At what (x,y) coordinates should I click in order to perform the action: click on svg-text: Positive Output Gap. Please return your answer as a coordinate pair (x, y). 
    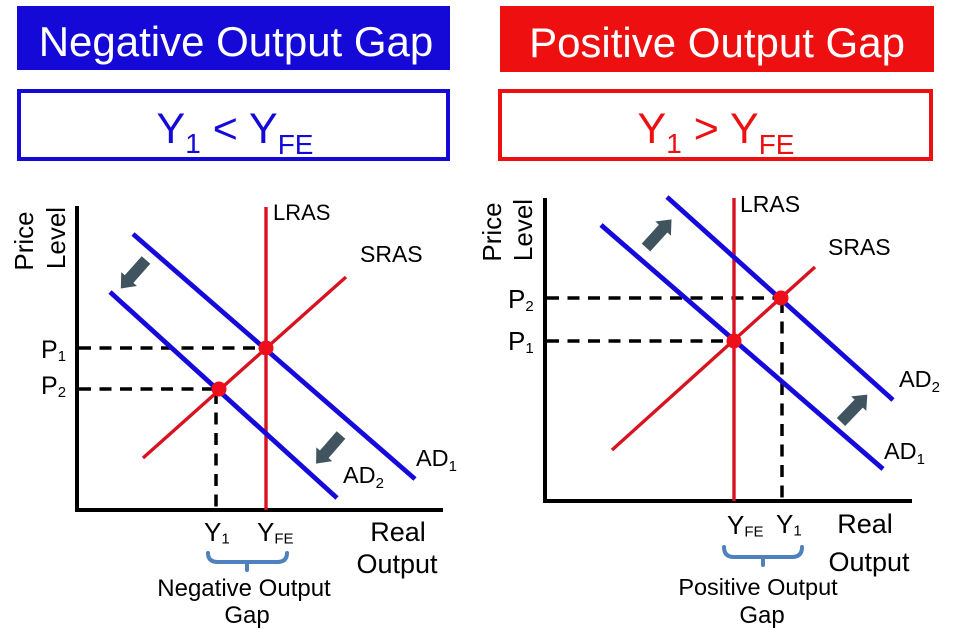
    Looking at the image, I should click on (717, 42).